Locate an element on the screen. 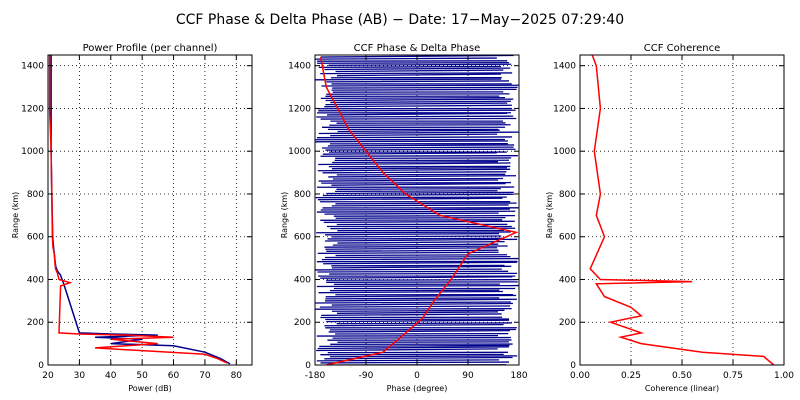 The height and width of the screenshot is (400, 800). x-axis-label: Power (dB) is located at coordinates (150, 388).